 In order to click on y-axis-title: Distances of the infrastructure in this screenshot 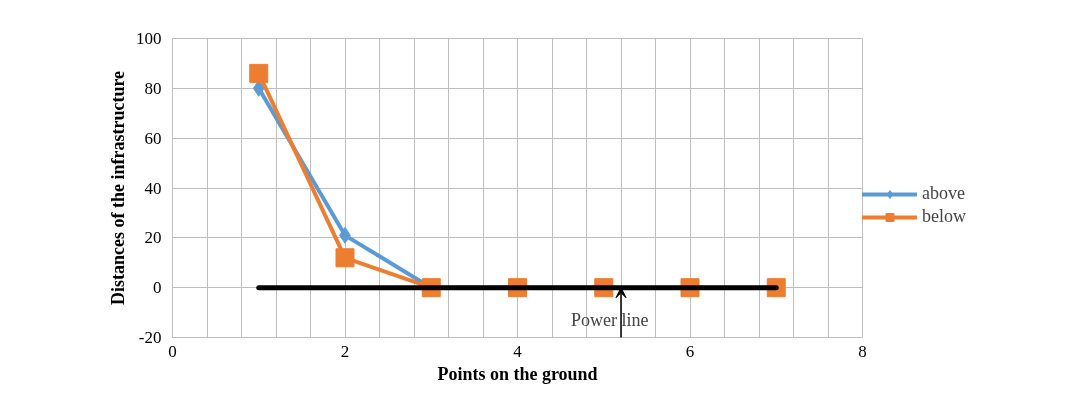, I will do `click(118, 188)`.